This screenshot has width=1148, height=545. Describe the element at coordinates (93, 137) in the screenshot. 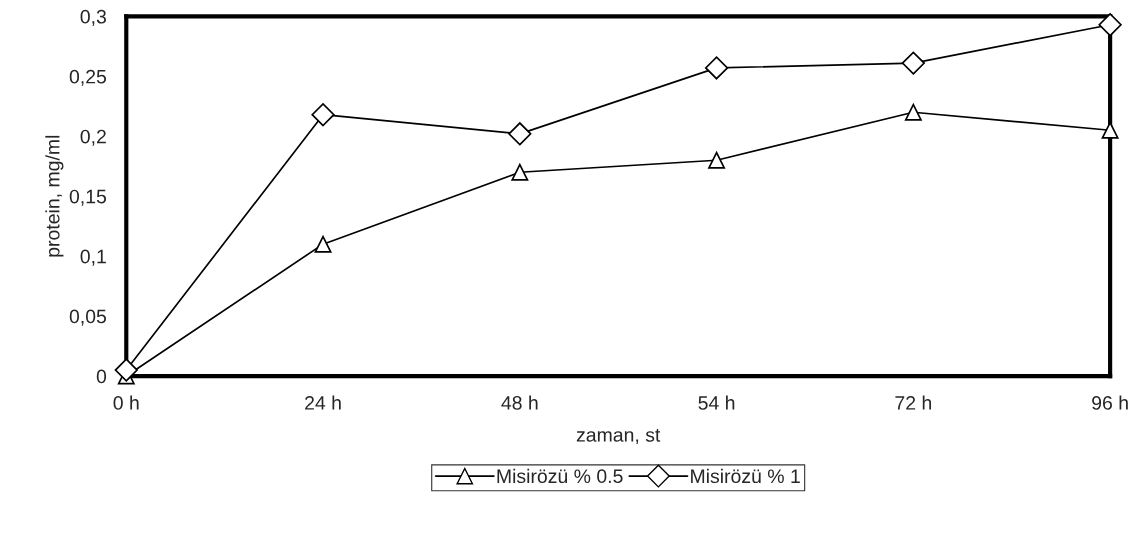

I see `y-tick-label: 0,2` at that location.